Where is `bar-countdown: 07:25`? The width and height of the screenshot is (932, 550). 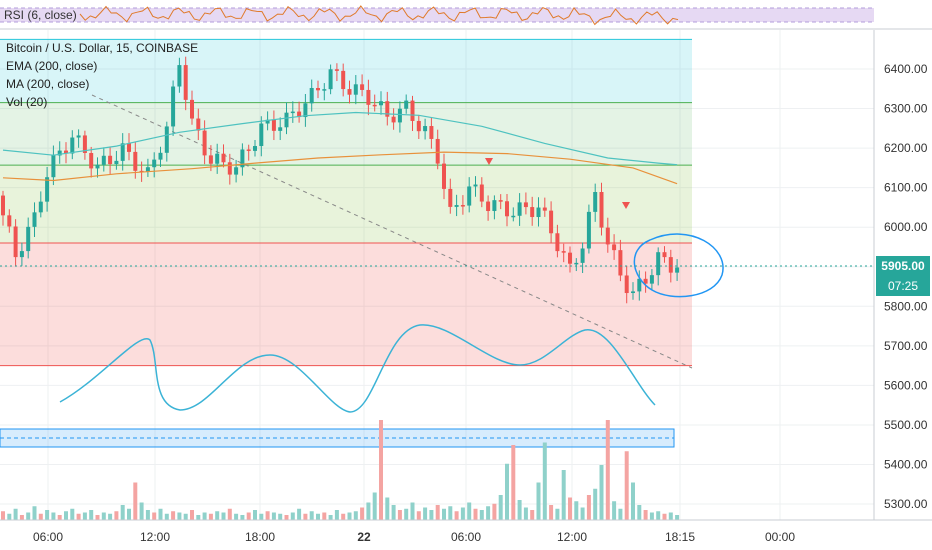 bar-countdown: 07:25 is located at coordinates (903, 286).